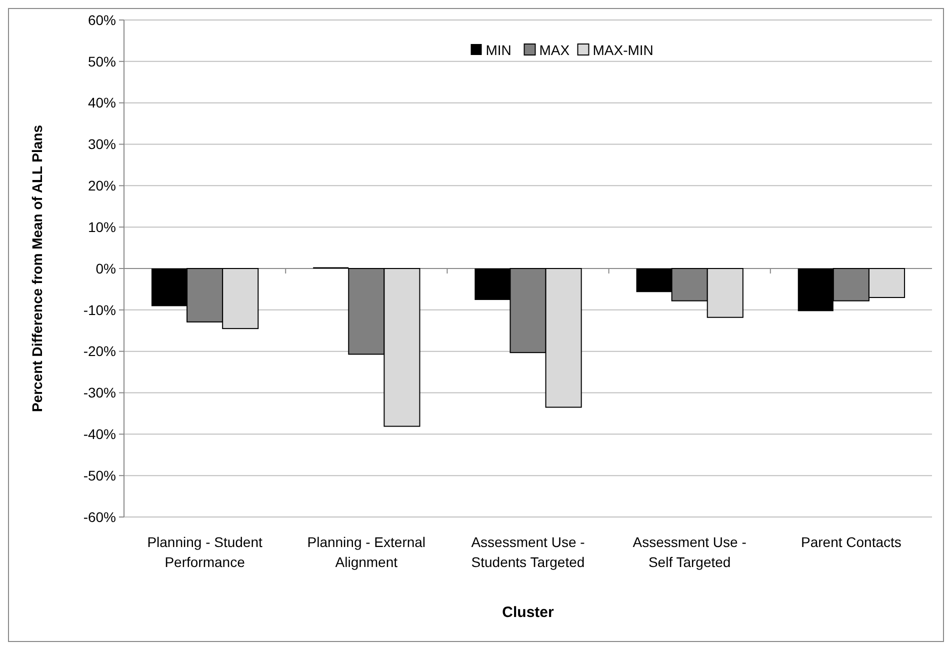  Describe the element at coordinates (623, 50) in the screenshot. I see `legend-label: MAX-MIN` at that location.